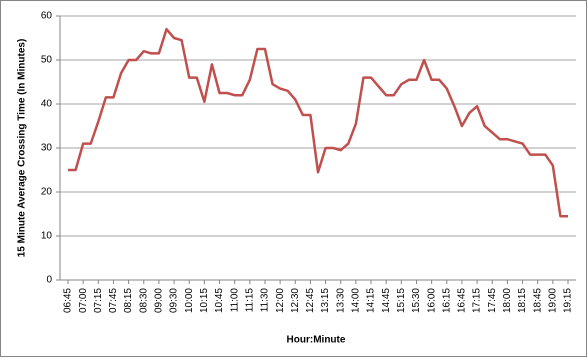 The height and width of the screenshot is (363, 588). Describe the element at coordinates (113, 300) in the screenshot. I see `x-tick-label: 07:45` at that location.